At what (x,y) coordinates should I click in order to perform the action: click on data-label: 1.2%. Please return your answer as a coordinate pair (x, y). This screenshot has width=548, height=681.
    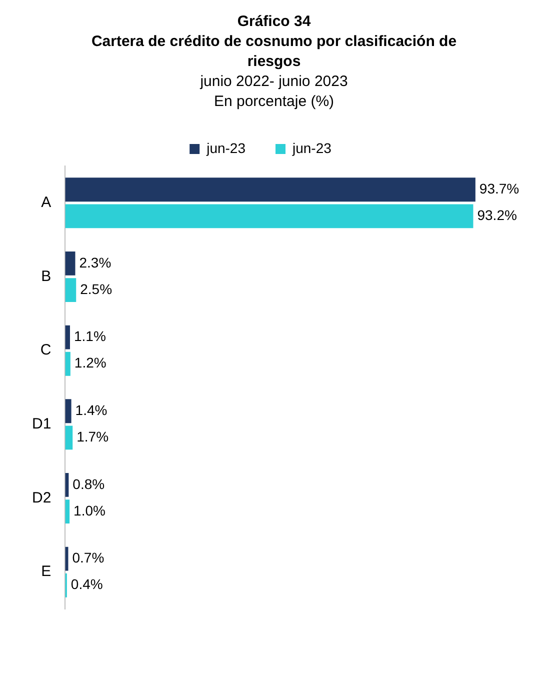
    Looking at the image, I should click on (90, 362).